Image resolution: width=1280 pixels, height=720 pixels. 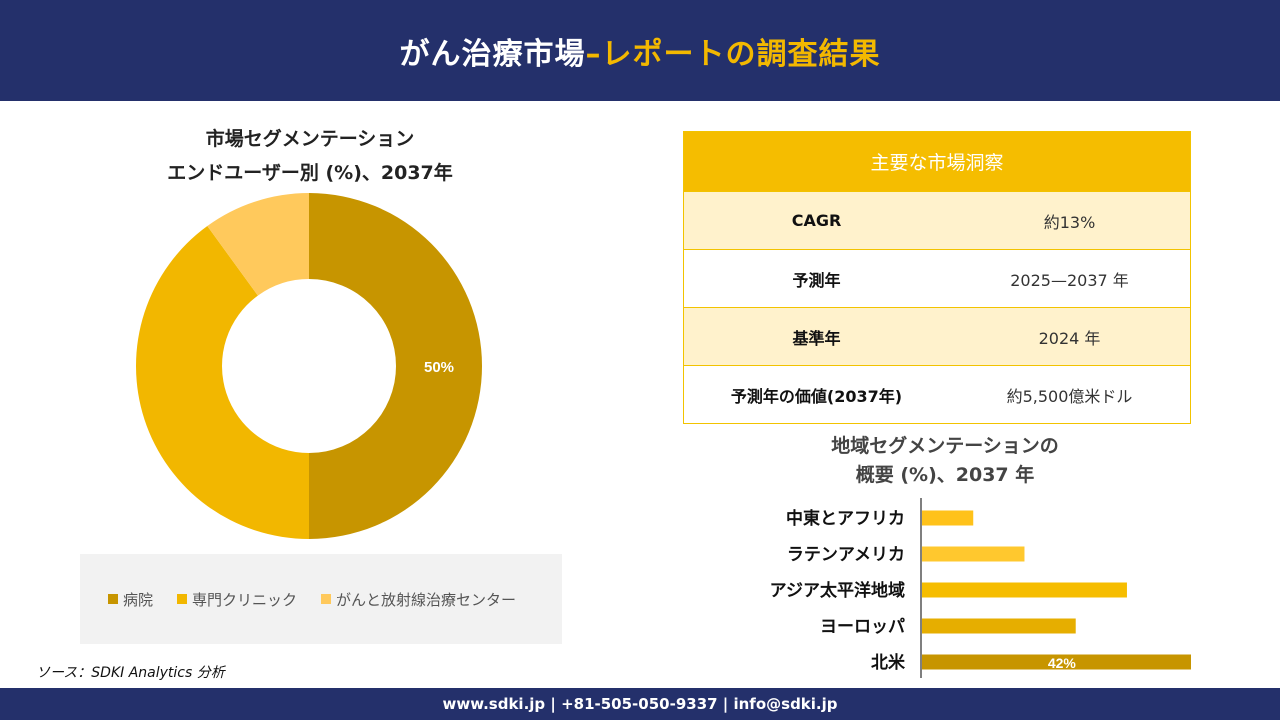 I want to click on row-value: 約5,500億米ドル, so click(x=1069, y=396).